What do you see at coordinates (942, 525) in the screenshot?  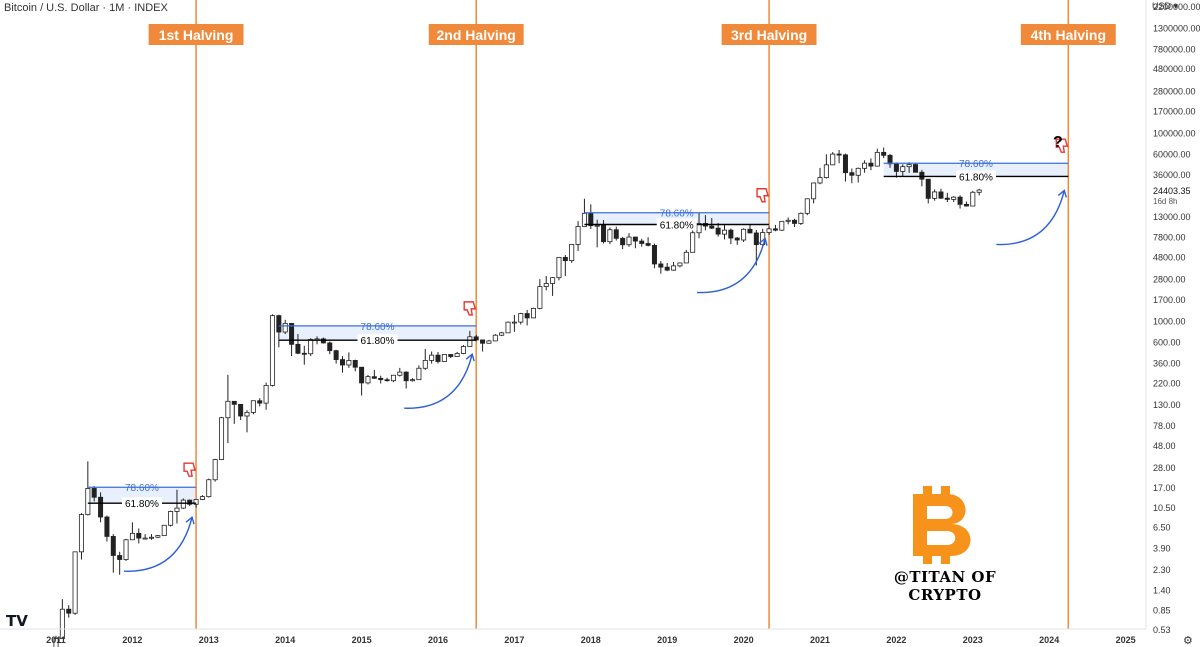 I see `bitcoin-logo` at bounding box center [942, 525].